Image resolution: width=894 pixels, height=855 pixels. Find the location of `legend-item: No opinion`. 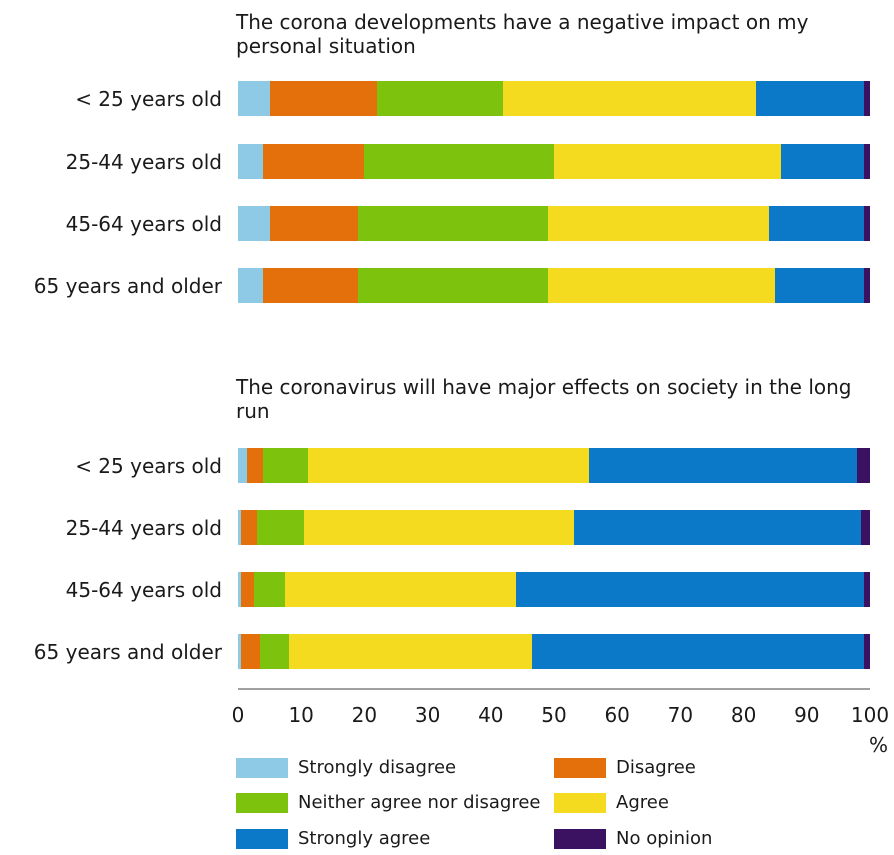

legend-item: No opinion is located at coordinates (633, 838).